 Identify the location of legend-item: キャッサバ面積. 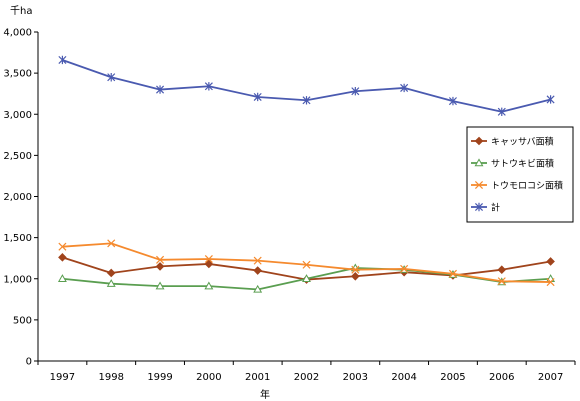
(512, 142).